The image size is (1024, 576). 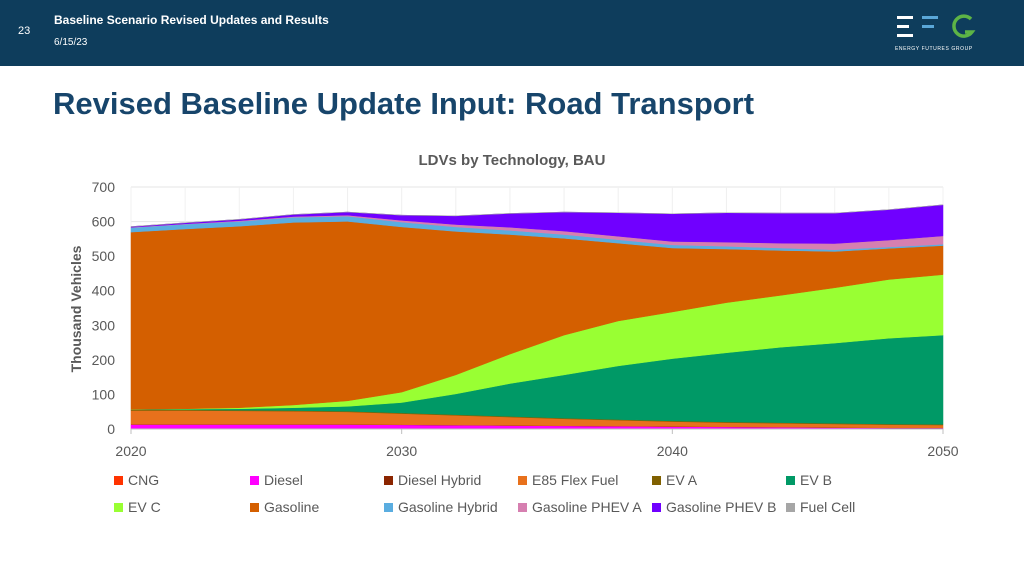 I want to click on y-tick-label: 300, so click(x=104, y=325).